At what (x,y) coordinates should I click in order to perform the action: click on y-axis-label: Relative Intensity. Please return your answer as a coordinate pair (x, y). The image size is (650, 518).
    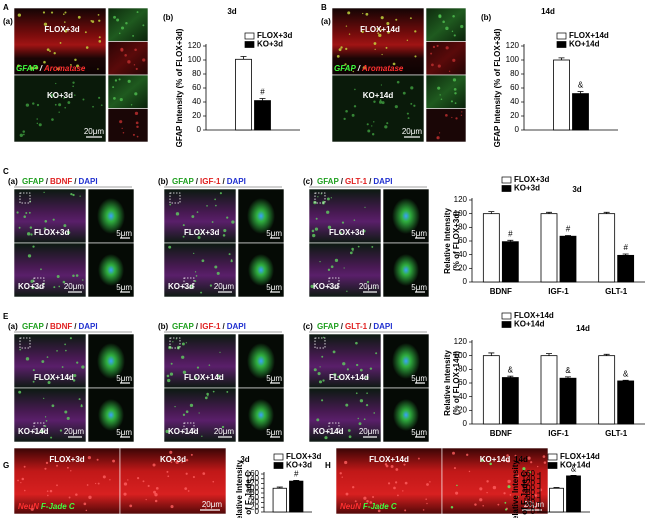
    Looking at the image, I should click on (447, 241).